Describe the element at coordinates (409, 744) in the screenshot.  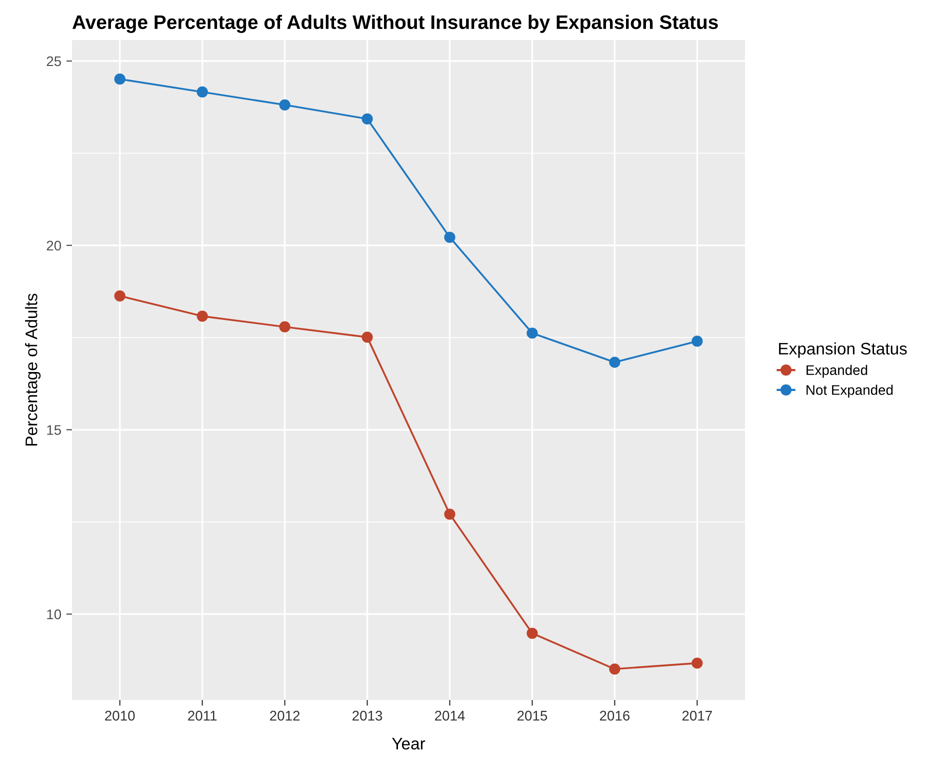
I see `x-axis-title: Year` at that location.